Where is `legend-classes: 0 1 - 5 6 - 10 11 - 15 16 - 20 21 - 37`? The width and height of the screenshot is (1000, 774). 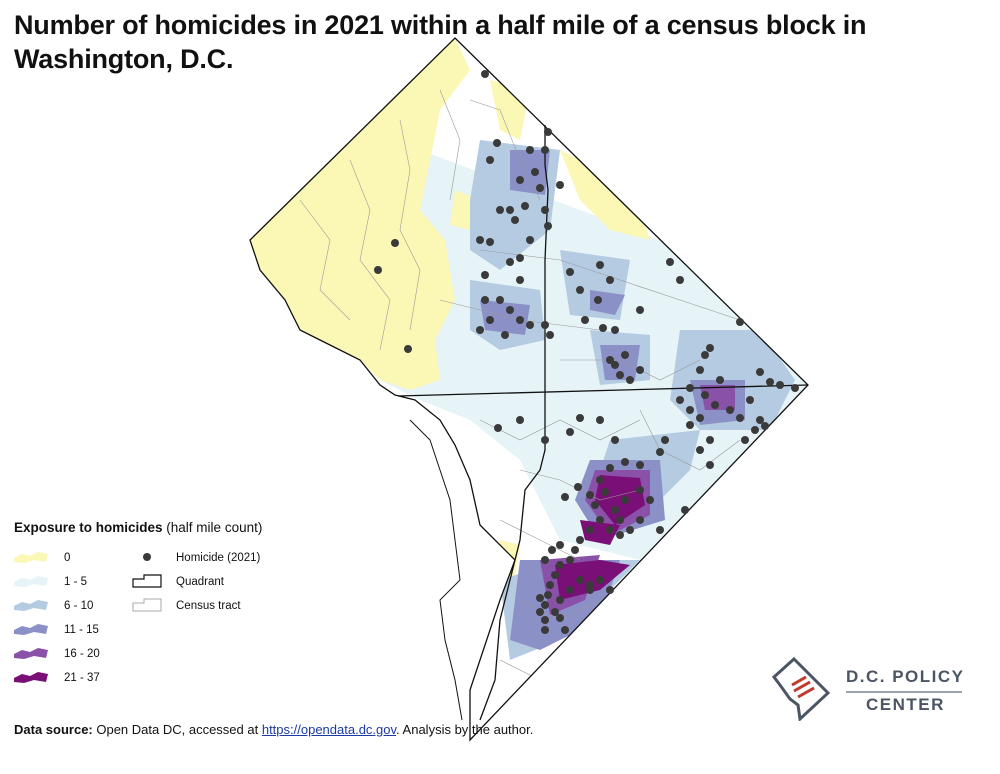 legend-classes: 0 1 - 5 6 - 10 11 - 15 16 - 20 21 - 37 is located at coordinates (57, 618).